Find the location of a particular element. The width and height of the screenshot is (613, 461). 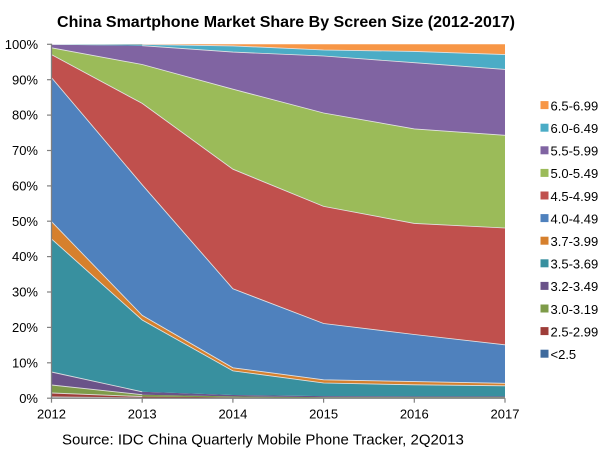

svg-text: 40% is located at coordinates (25, 256).